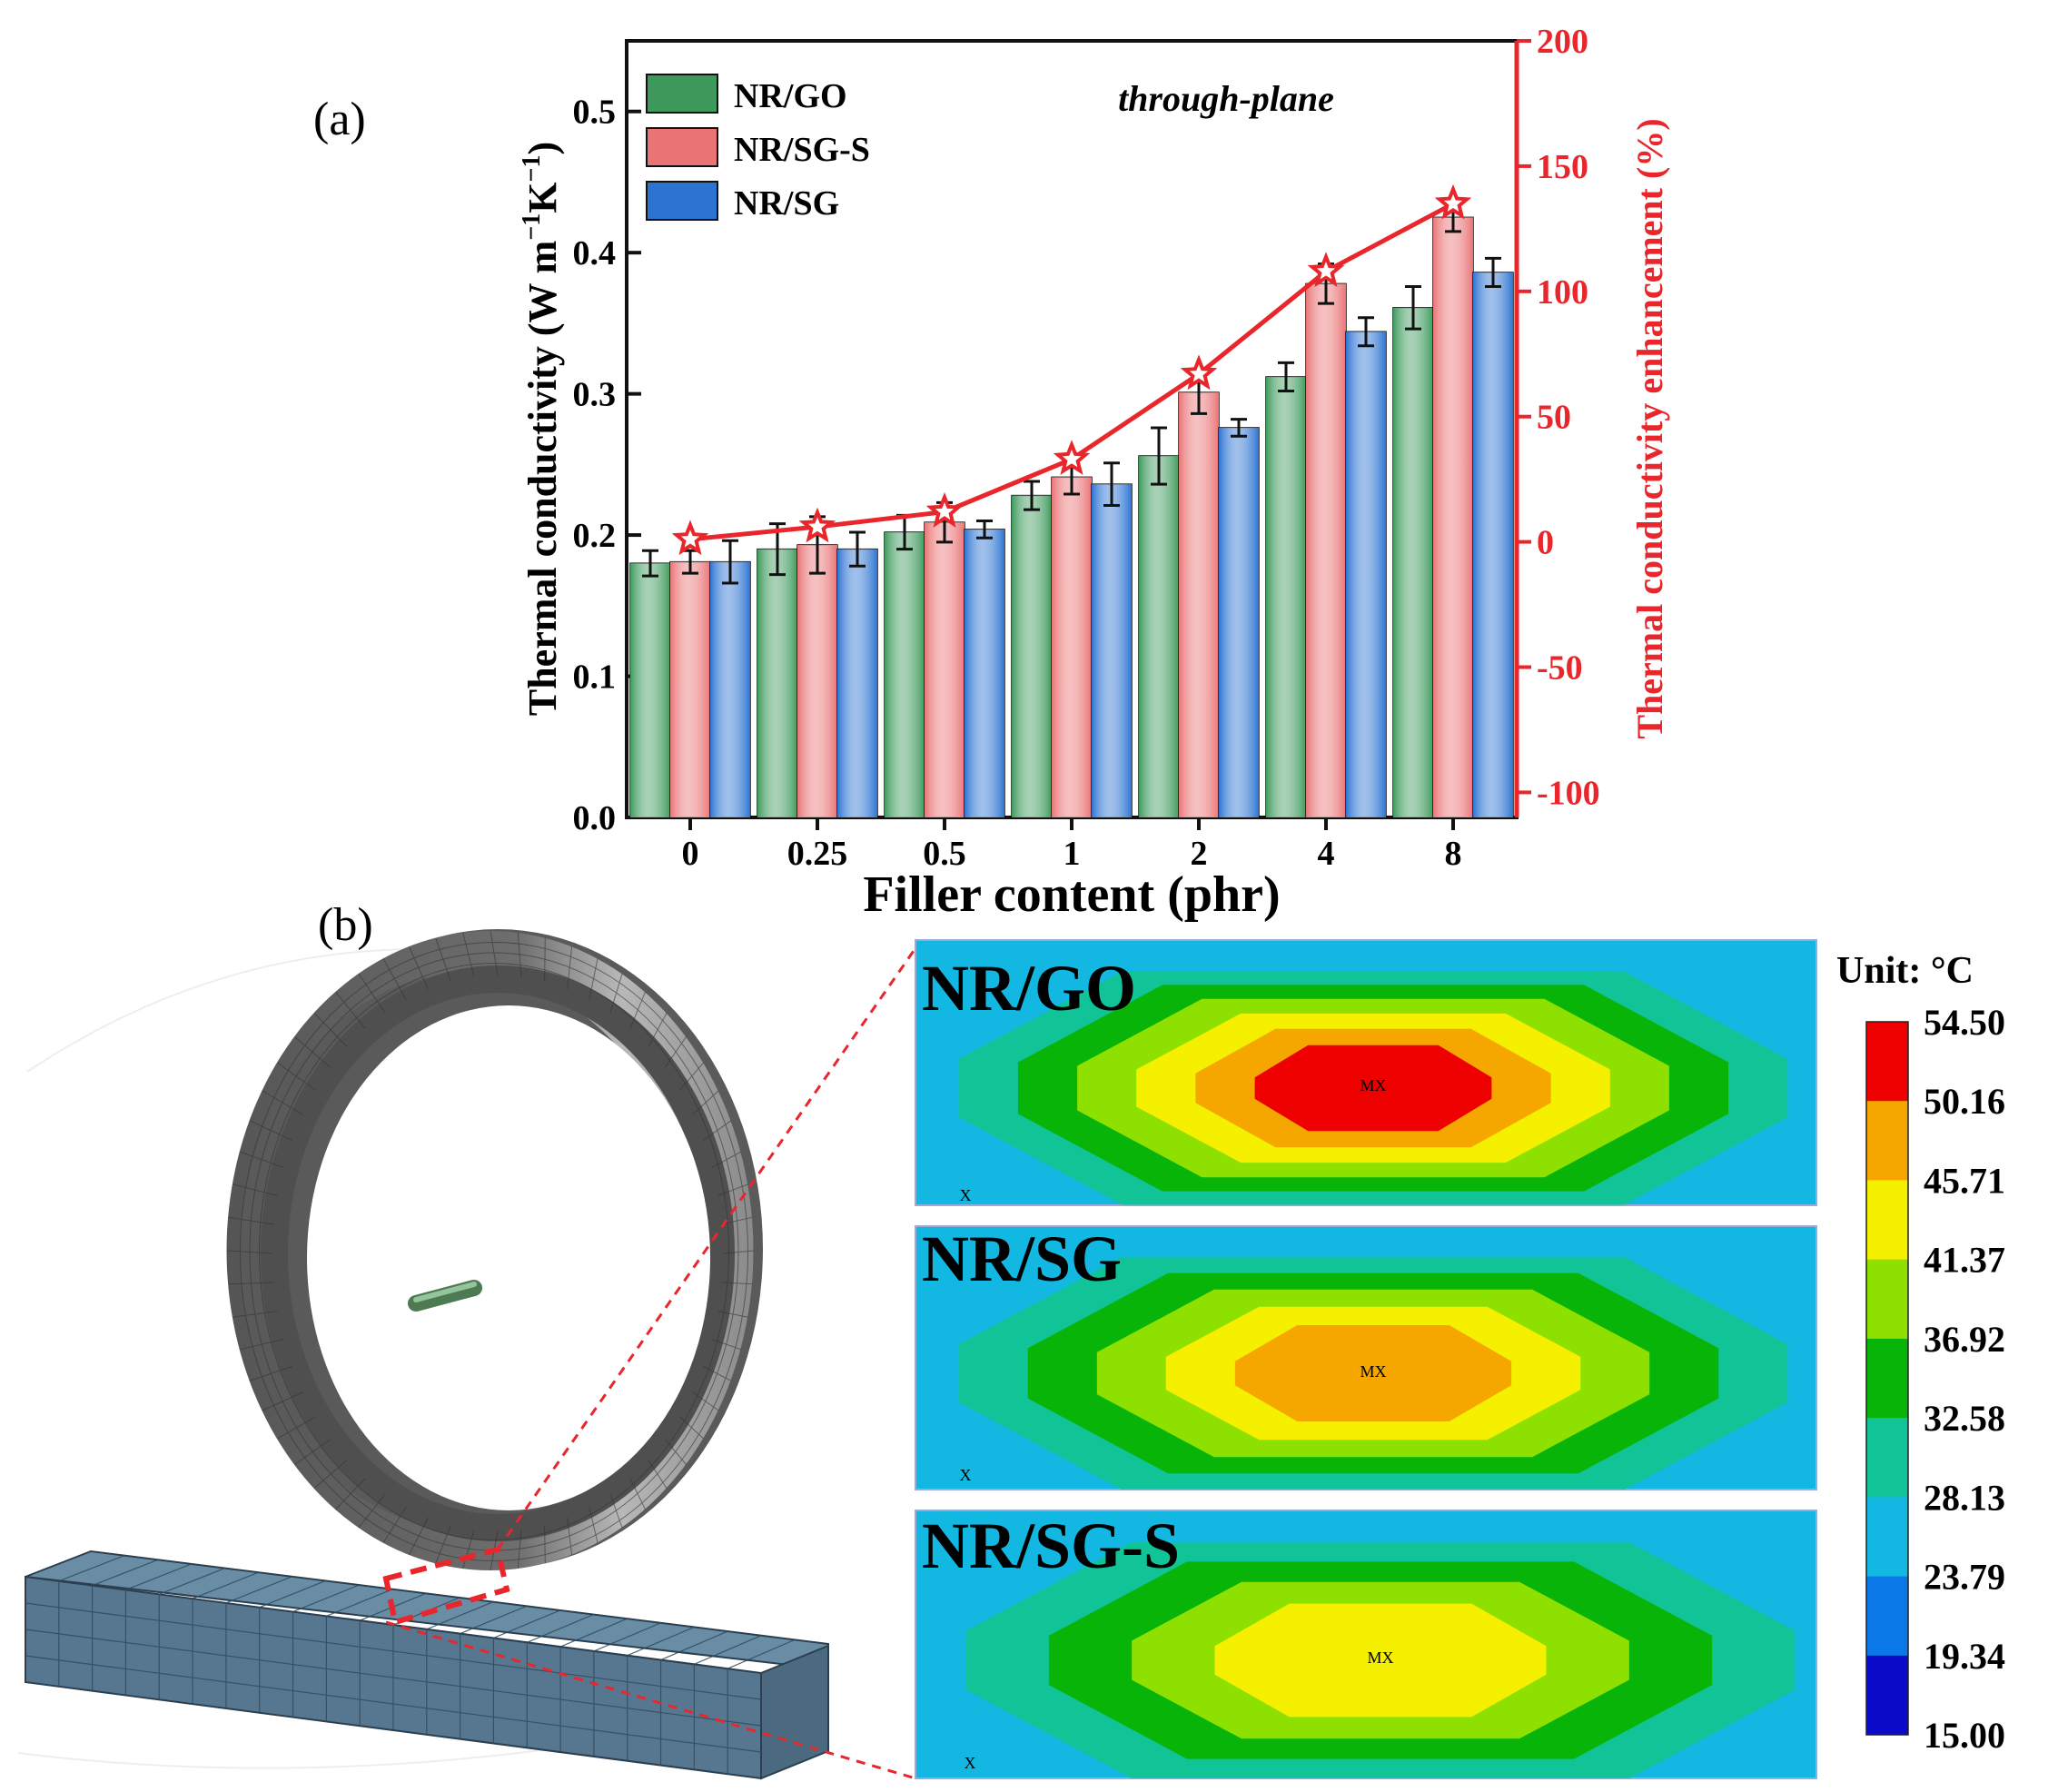 This screenshot has width=2048, height=1792. Describe the element at coordinates (786, 203) in the screenshot. I see `legend-label-nr-sg: NR/SG` at that location.